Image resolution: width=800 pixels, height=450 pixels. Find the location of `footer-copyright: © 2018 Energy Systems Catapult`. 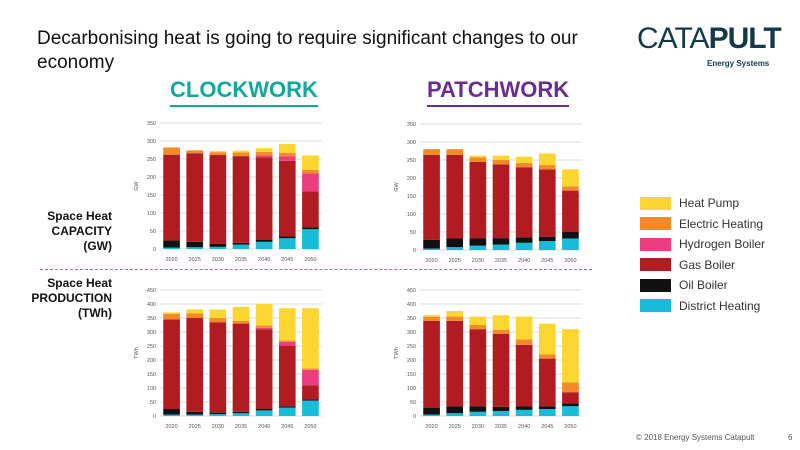

footer-copyright: © 2018 Energy Systems Catapult is located at coordinates (695, 437).